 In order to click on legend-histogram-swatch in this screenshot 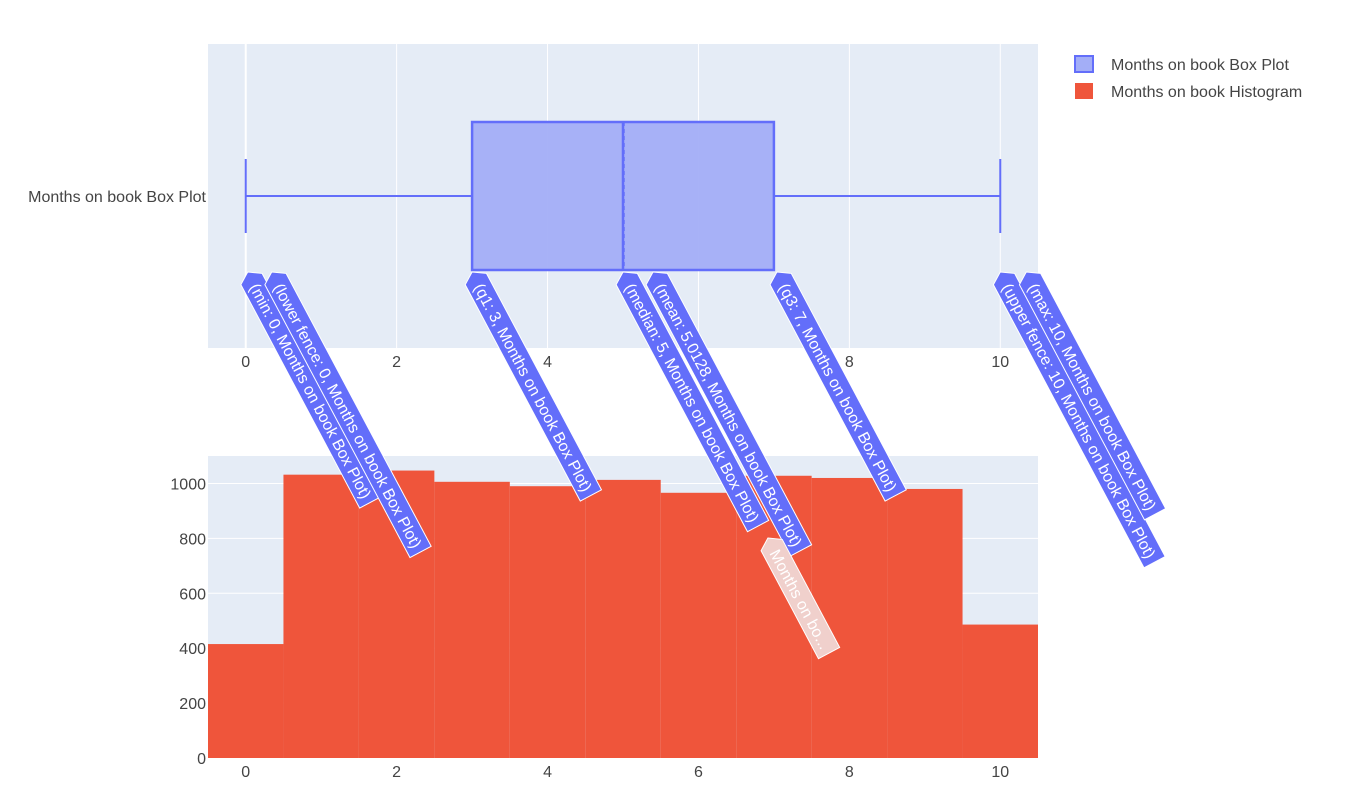, I will do `click(1084, 91)`.